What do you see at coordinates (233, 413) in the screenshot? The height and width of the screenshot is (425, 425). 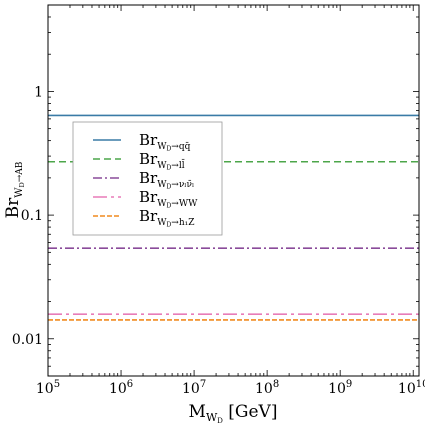 I see `x-axis-label: MWD [GeV]` at bounding box center [233, 413].